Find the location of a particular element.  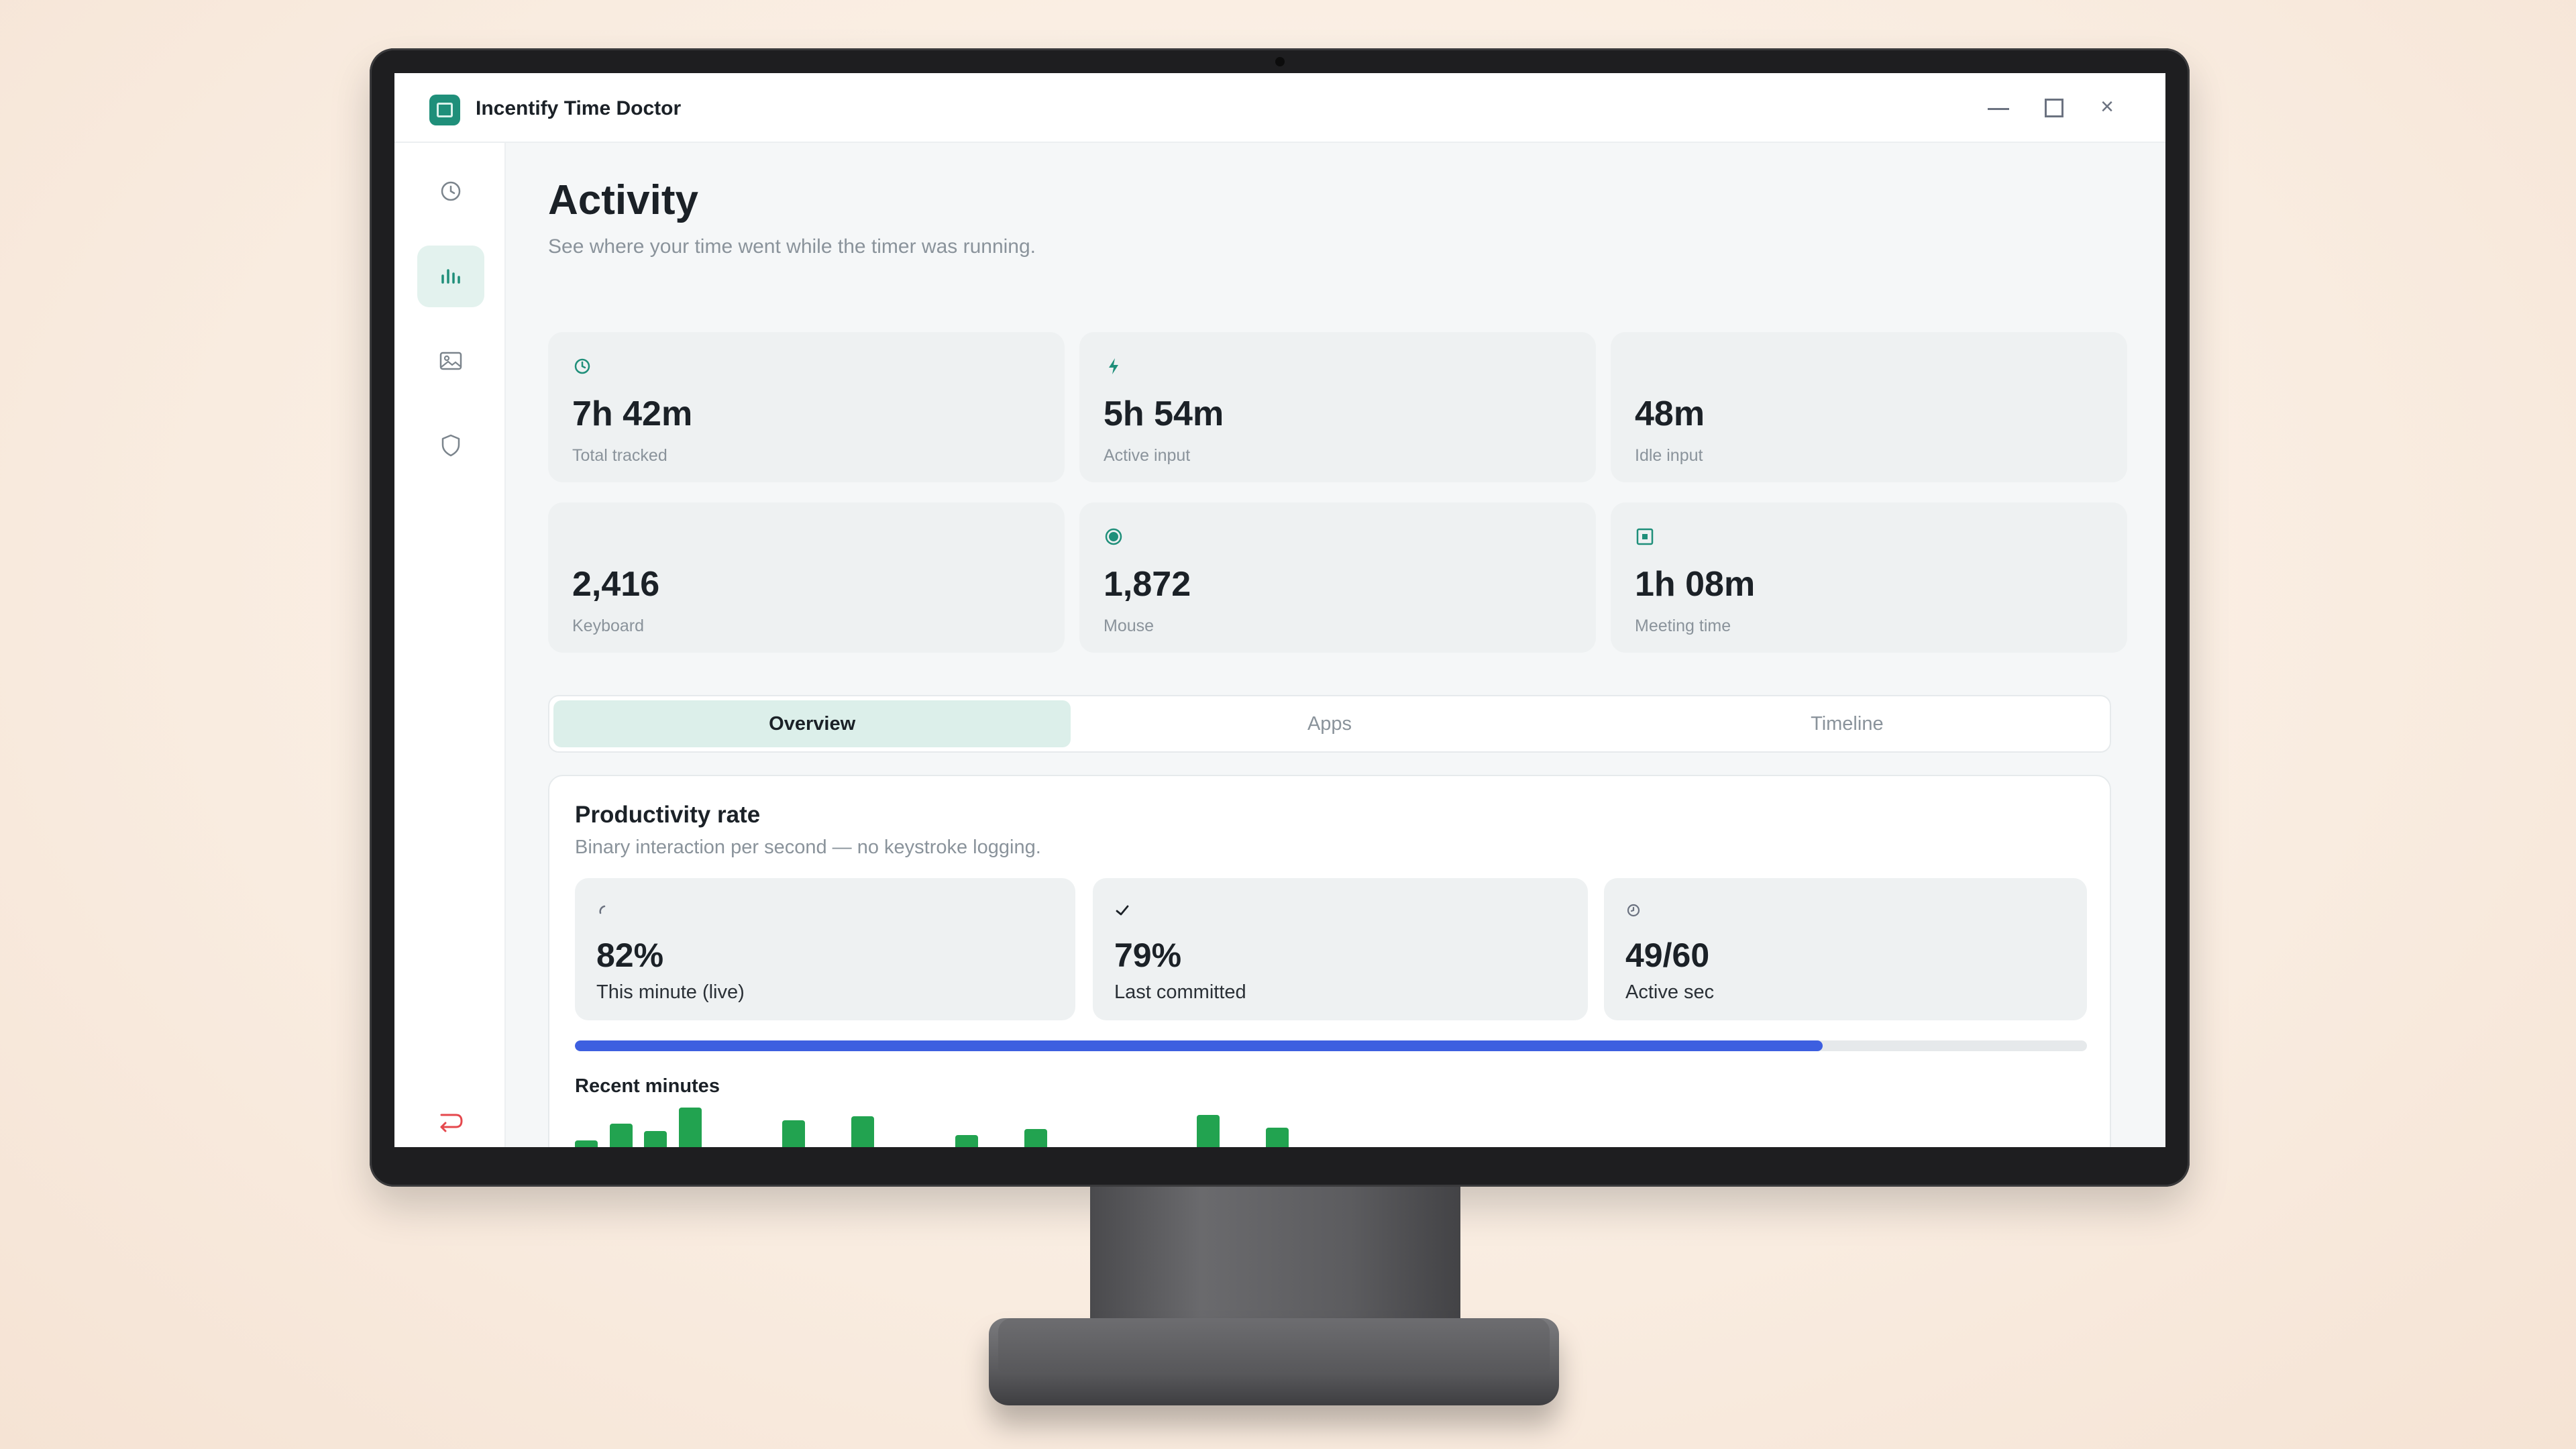

recent-minutes-chart is located at coordinates (944, 1127).